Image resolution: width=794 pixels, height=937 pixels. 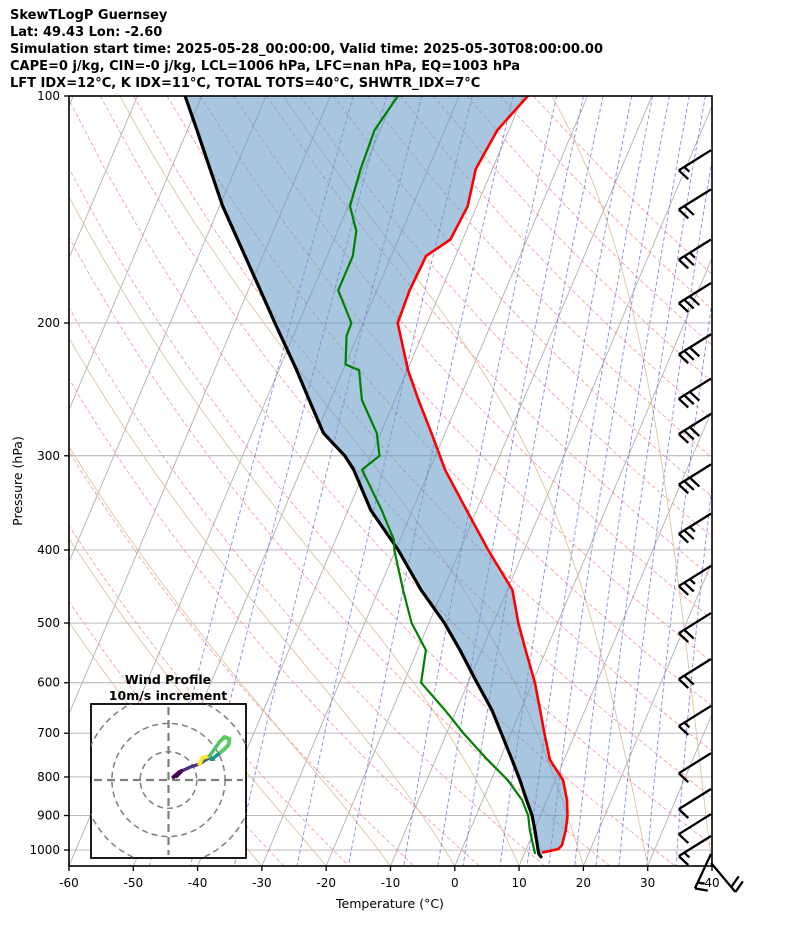 I want to click on title-line: SkewTLogP Guernsey, so click(x=89, y=15).